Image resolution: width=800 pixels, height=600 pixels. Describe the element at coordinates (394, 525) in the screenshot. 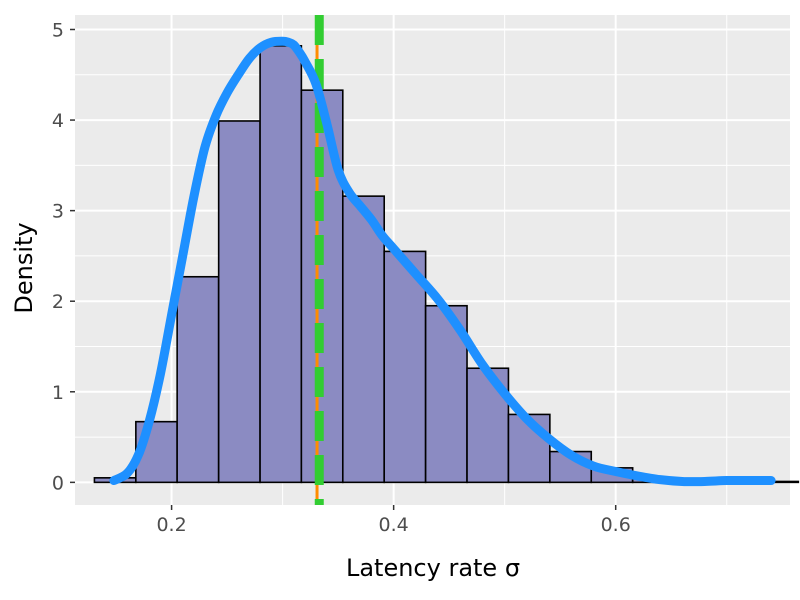

I see `x-tick-label: 0.4` at that location.